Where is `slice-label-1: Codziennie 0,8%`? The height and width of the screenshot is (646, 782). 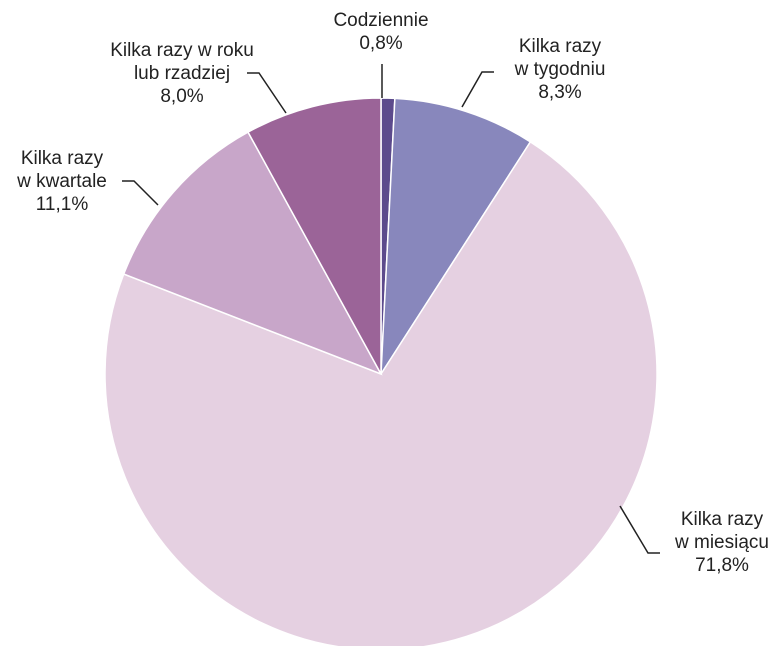 slice-label-1: Codziennie 0,8% is located at coordinates (380, 32).